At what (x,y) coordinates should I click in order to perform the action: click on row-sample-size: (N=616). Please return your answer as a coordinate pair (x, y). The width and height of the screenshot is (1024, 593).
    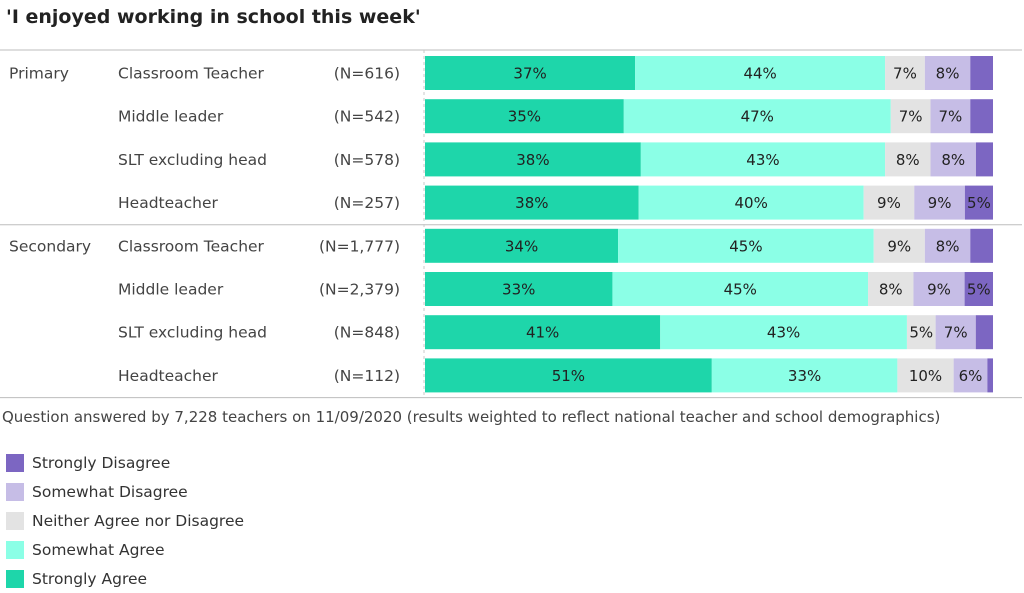
    Looking at the image, I should click on (367, 74).